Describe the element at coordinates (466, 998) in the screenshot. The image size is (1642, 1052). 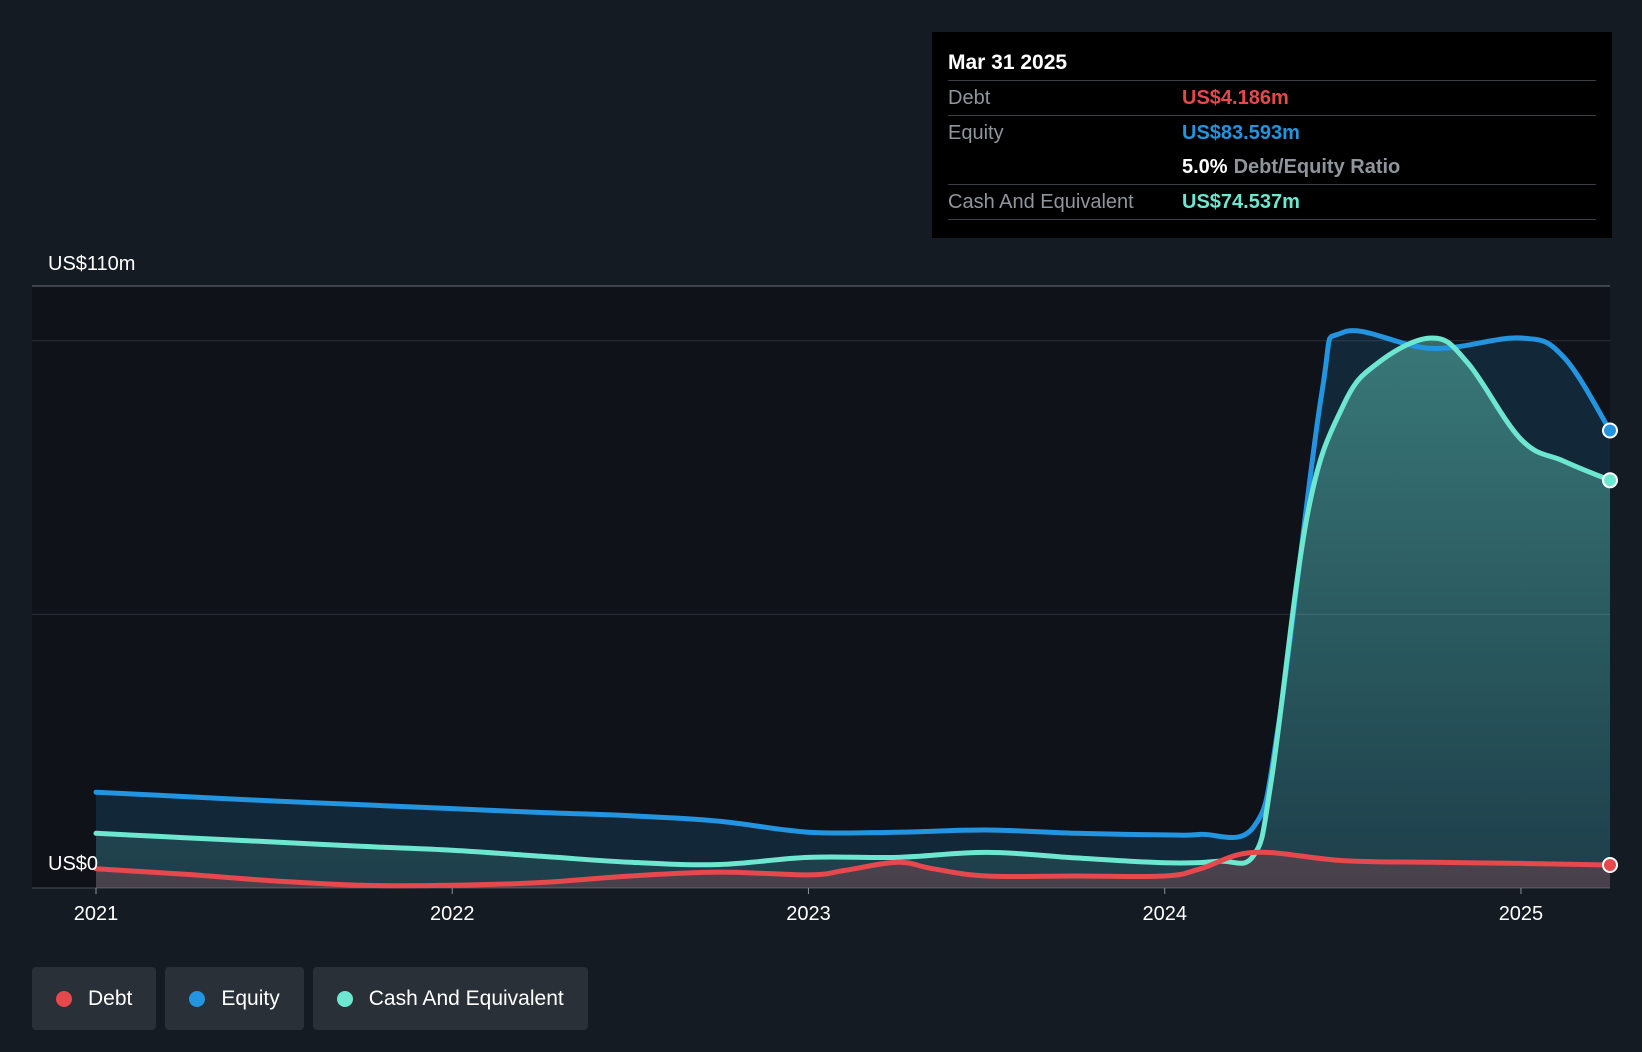
I see `legend-label-cash: Cash And Equivalent` at that location.